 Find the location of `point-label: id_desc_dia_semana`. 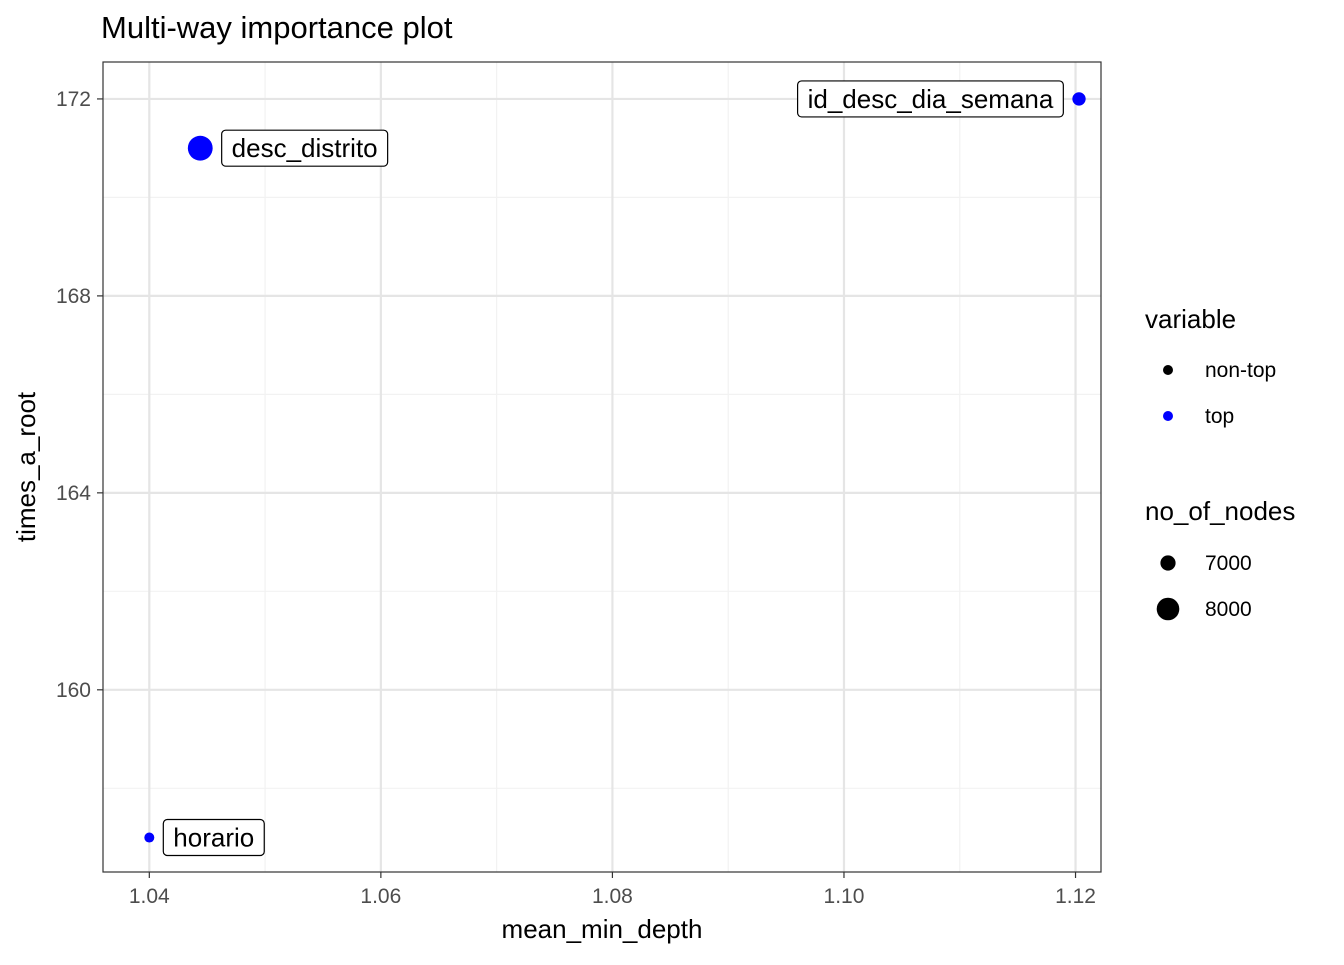

point-label: id_desc_dia_semana is located at coordinates (931, 99).